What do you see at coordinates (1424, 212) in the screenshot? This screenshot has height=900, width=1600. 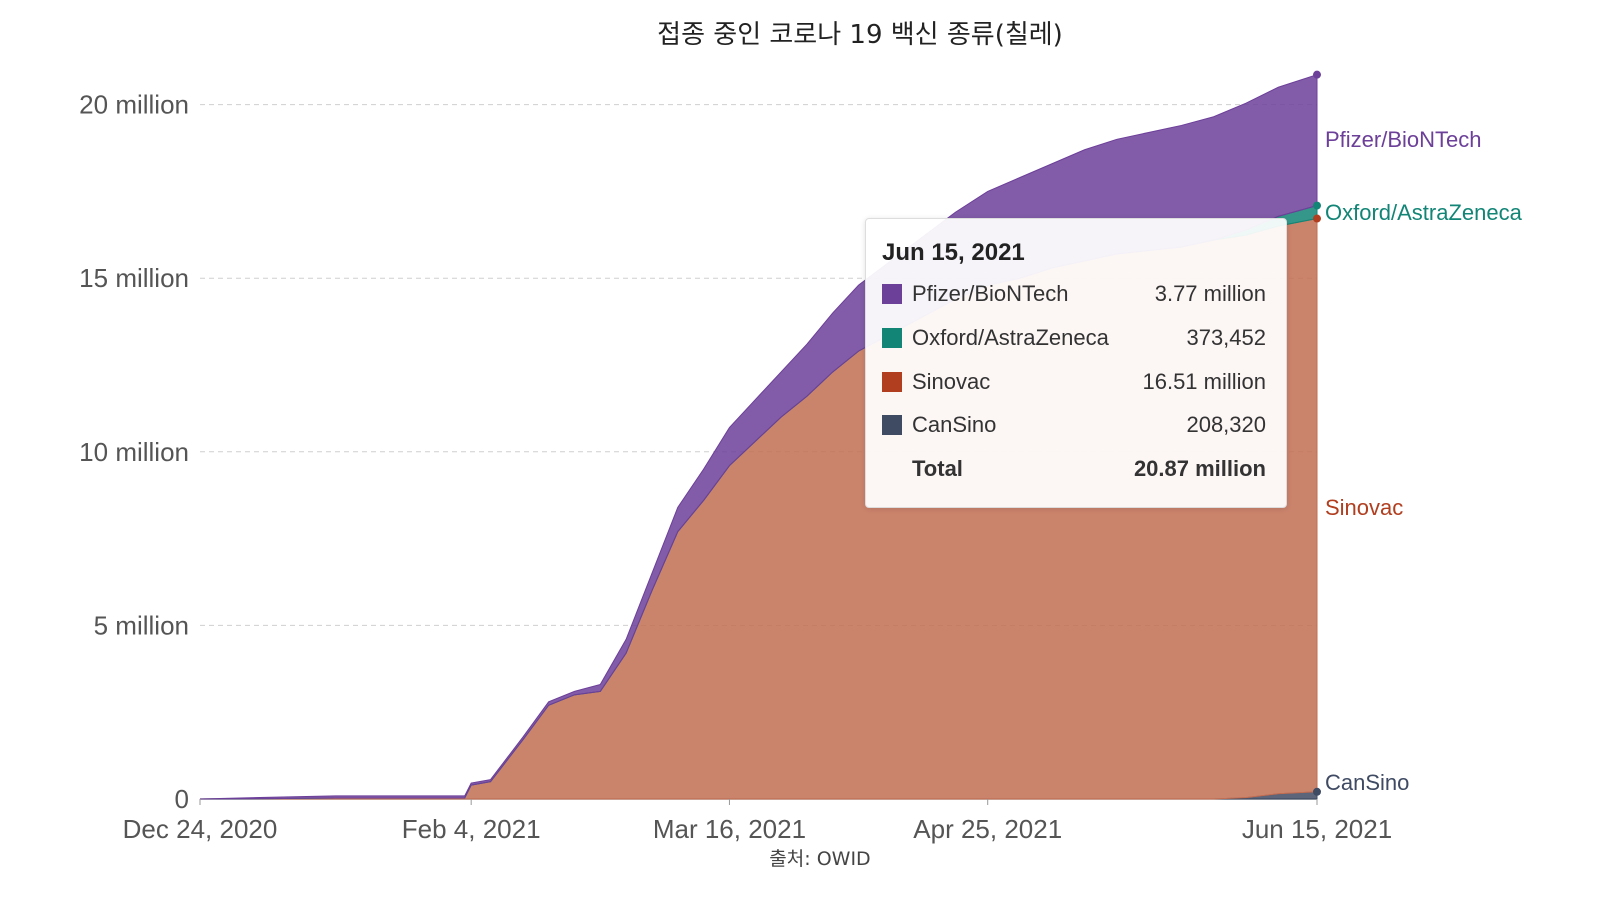 I see `series-label: Oxford/AstraZeneca` at bounding box center [1424, 212].